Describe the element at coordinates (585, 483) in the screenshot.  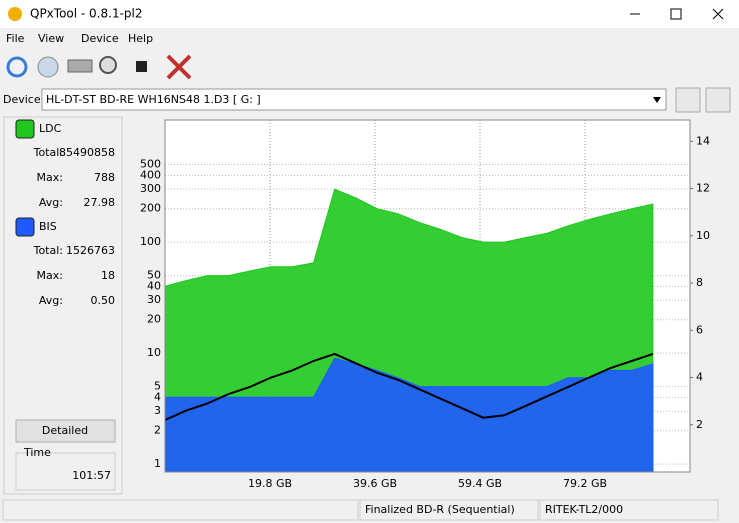
I see `x-tick-label: 79.2 GB` at that location.